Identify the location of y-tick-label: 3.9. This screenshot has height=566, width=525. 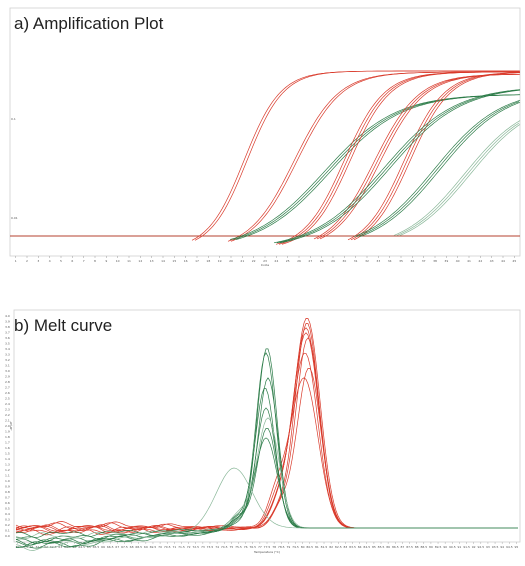
(7, 322).